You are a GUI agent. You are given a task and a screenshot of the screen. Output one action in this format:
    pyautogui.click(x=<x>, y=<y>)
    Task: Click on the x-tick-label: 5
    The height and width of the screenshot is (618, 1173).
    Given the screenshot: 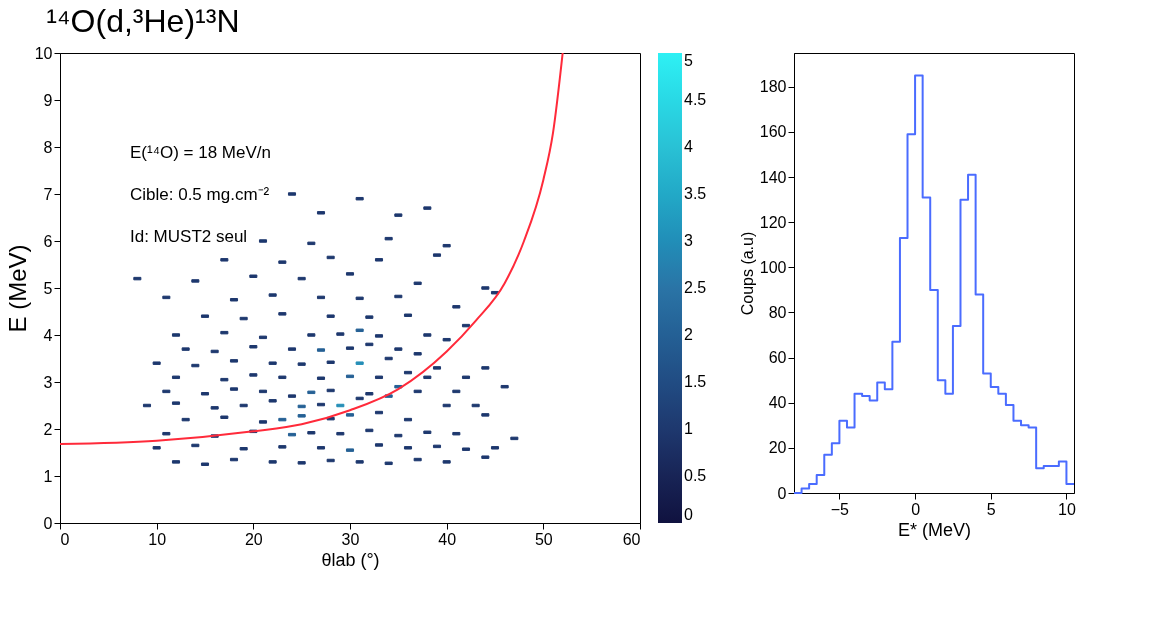 What is the action you would take?
    pyautogui.click(x=991, y=509)
    